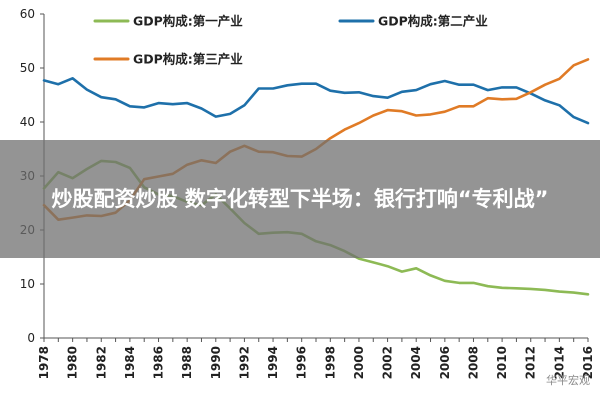 The height and width of the screenshot is (400, 600). What do you see at coordinates (302, 362) in the screenshot?
I see `x-tick-label: 1996` at bounding box center [302, 362].